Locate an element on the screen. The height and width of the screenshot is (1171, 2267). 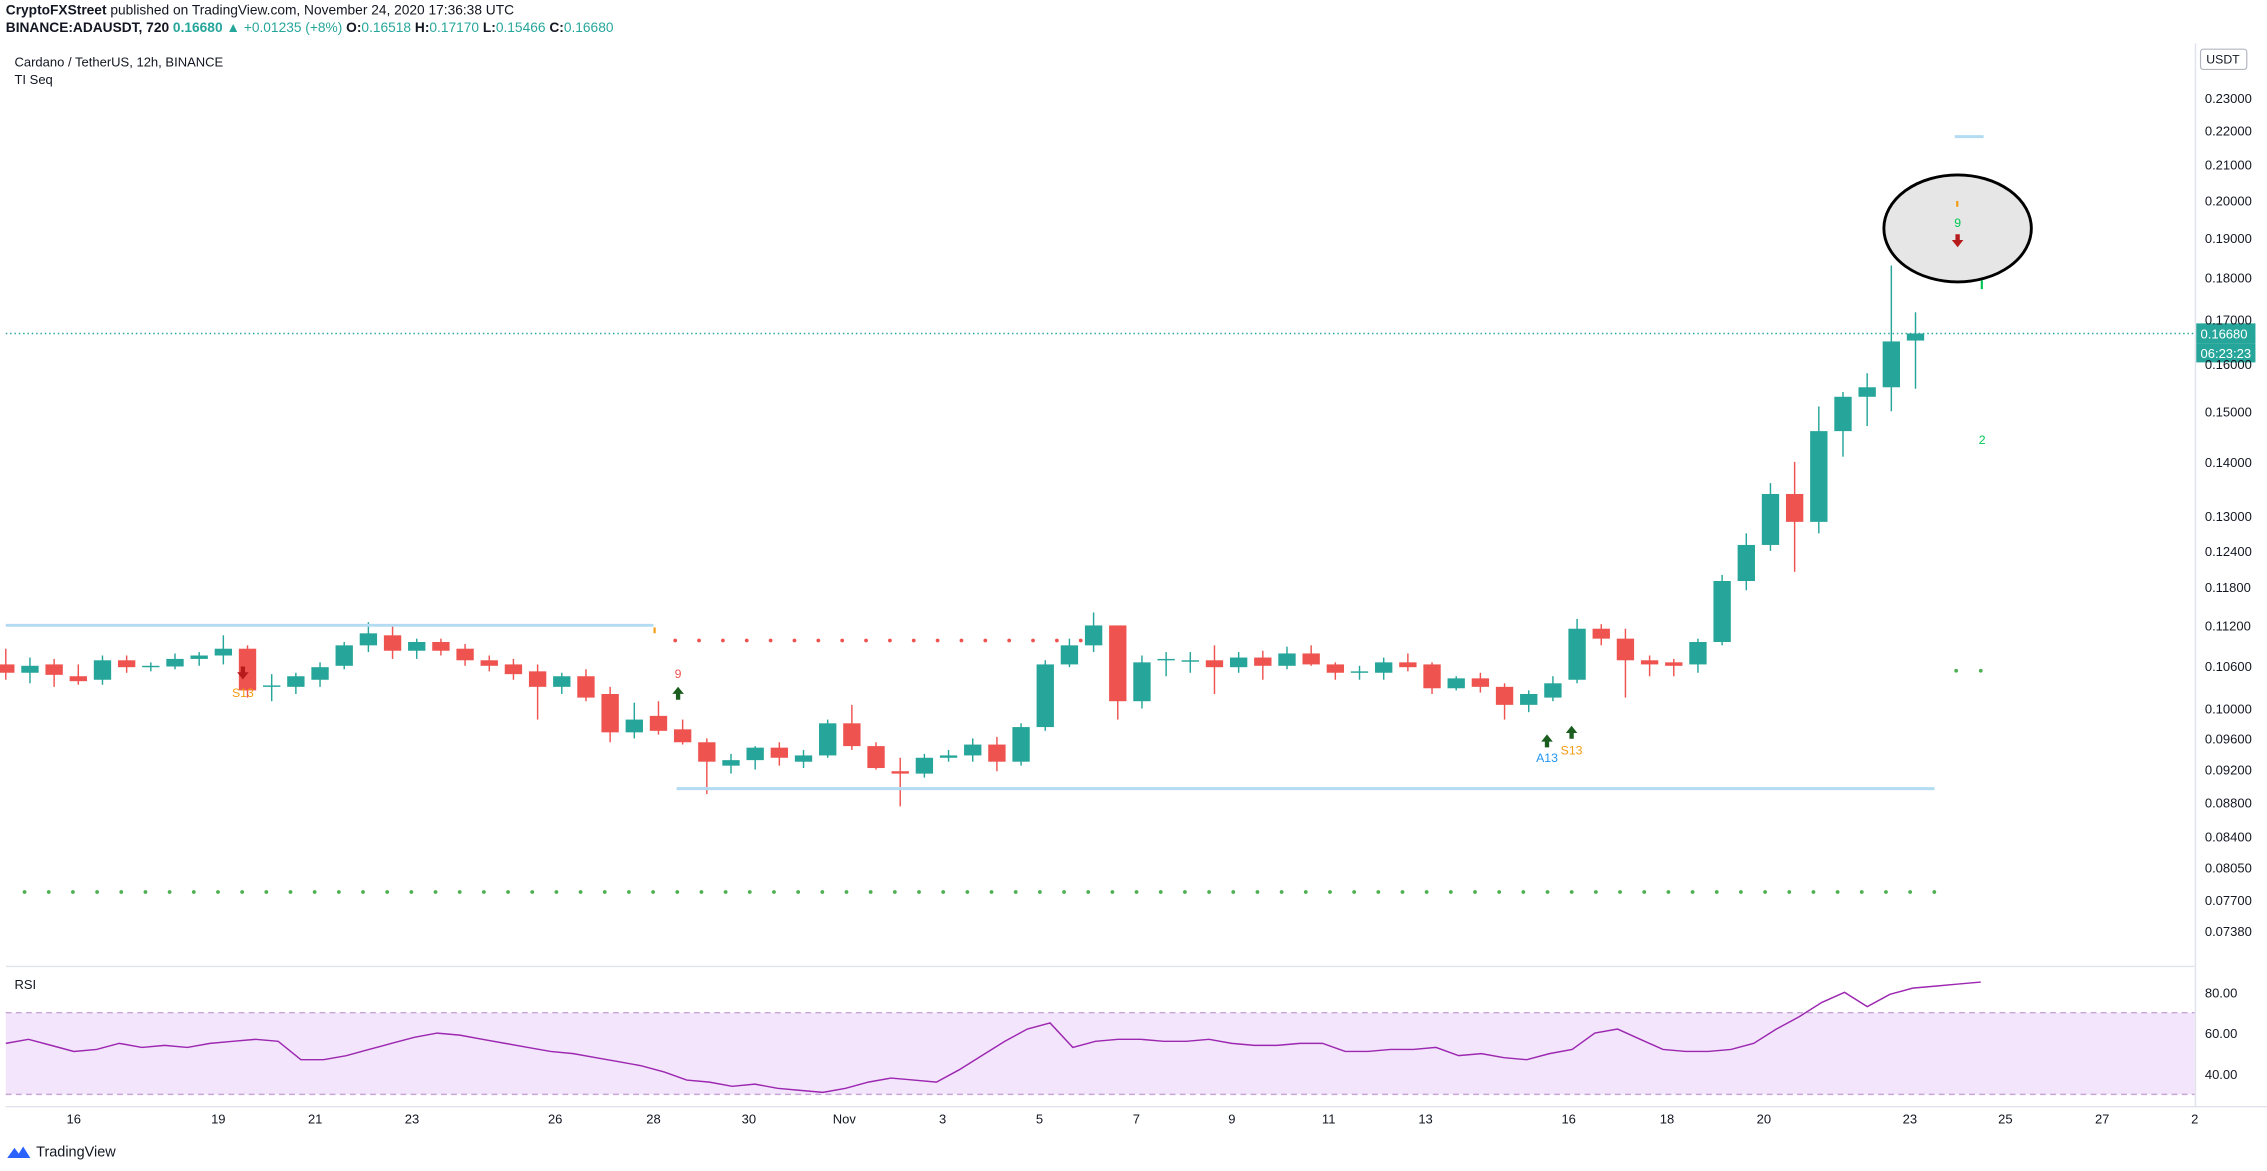
time-tick-label: 23 is located at coordinates (412, 1118).